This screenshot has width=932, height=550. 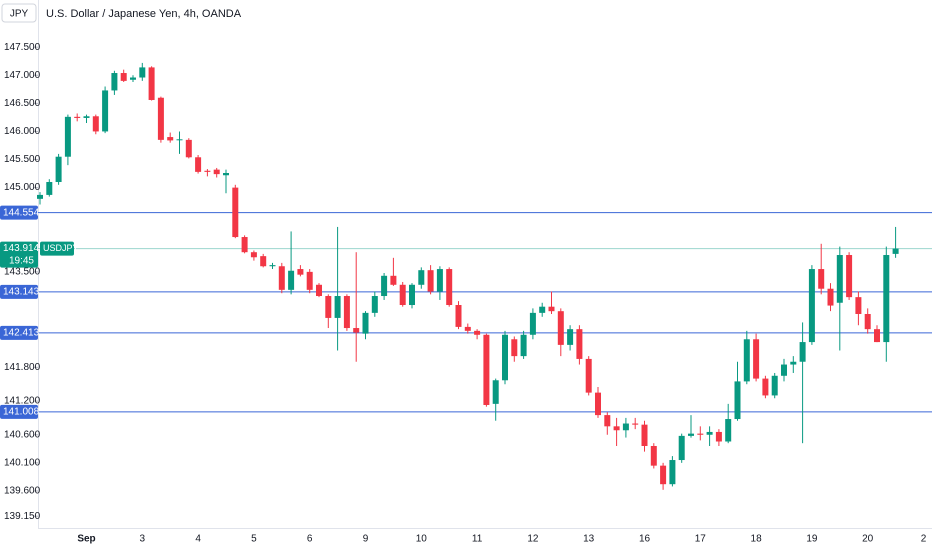 I want to click on y-tick-label: 147.500, so click(x=22, y=47).